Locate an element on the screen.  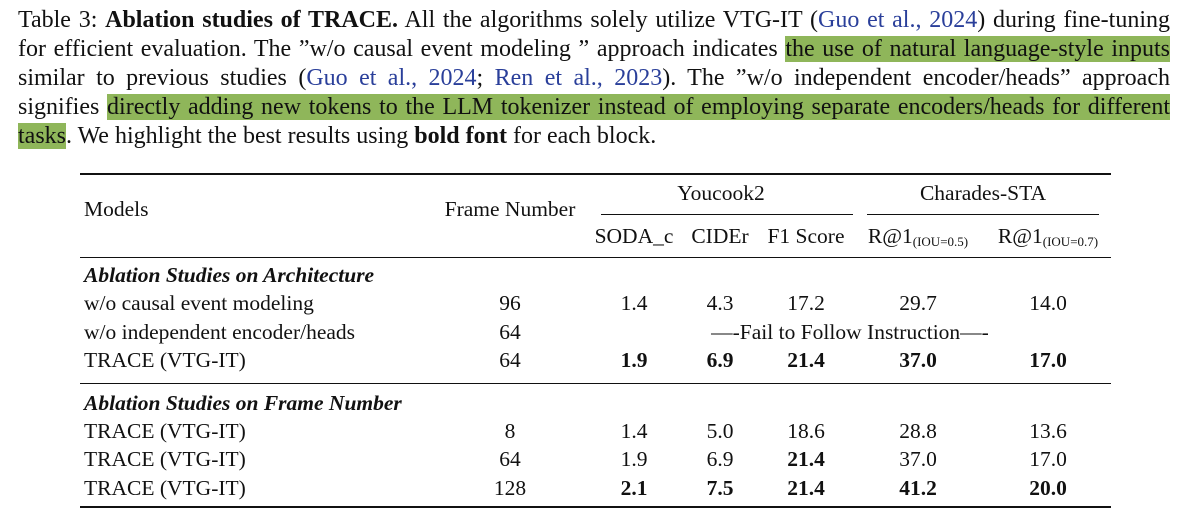
row-r05: 29.7 is located at coordinates (918, 303).